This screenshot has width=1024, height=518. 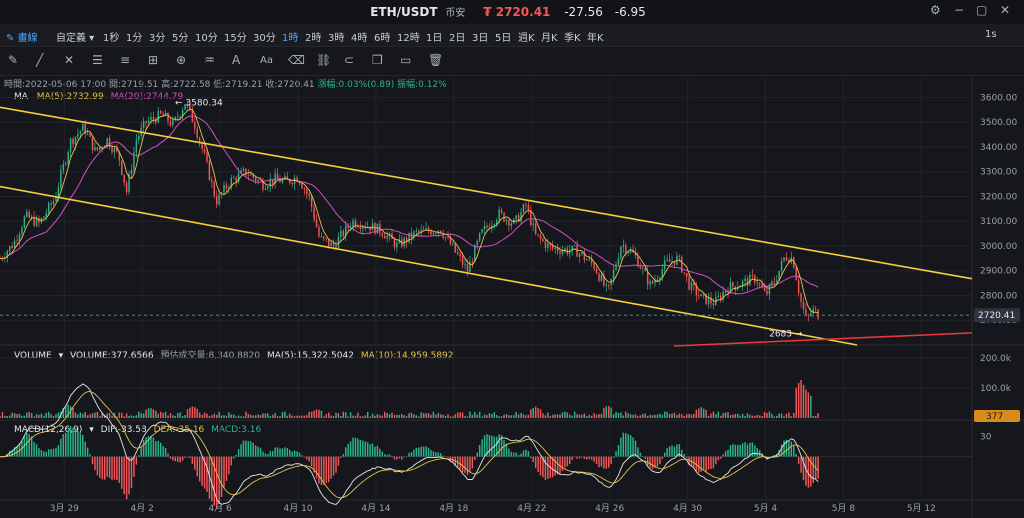 I want to click on interval-2: 3分, so click(x=157, y=38).